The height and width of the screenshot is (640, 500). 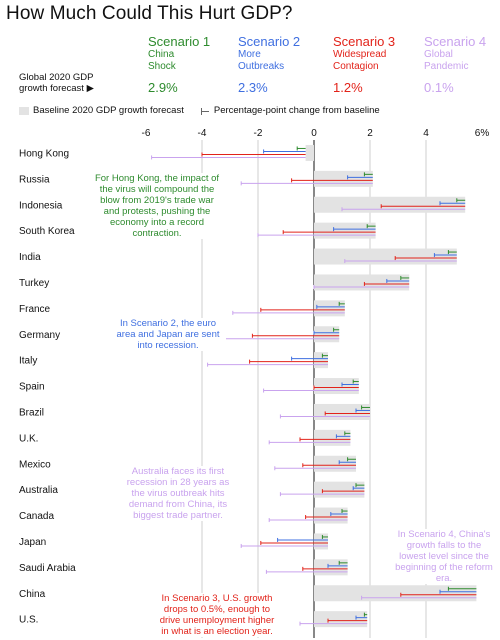 What do you see at coordinates (446, 66) in the screenshot?
I see `scenario-4-desc-line2: Pandemic` at bounding box center [446, 66].